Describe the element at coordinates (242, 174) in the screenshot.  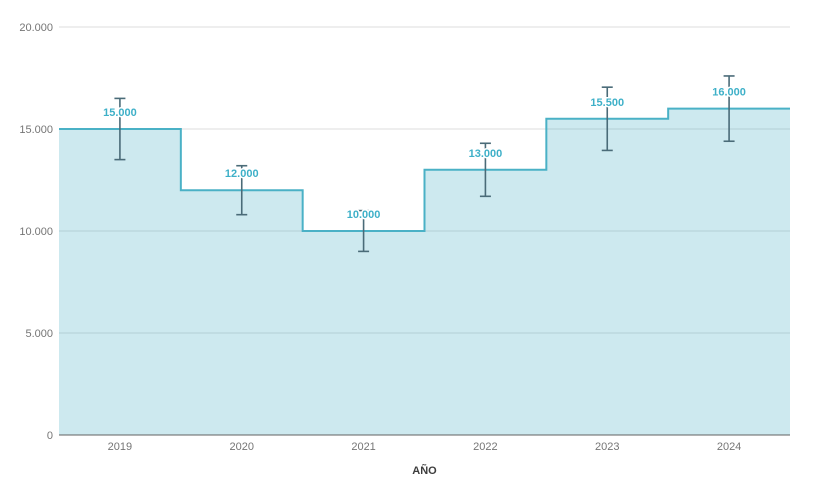
I see `data-label: 12.000` at that location.